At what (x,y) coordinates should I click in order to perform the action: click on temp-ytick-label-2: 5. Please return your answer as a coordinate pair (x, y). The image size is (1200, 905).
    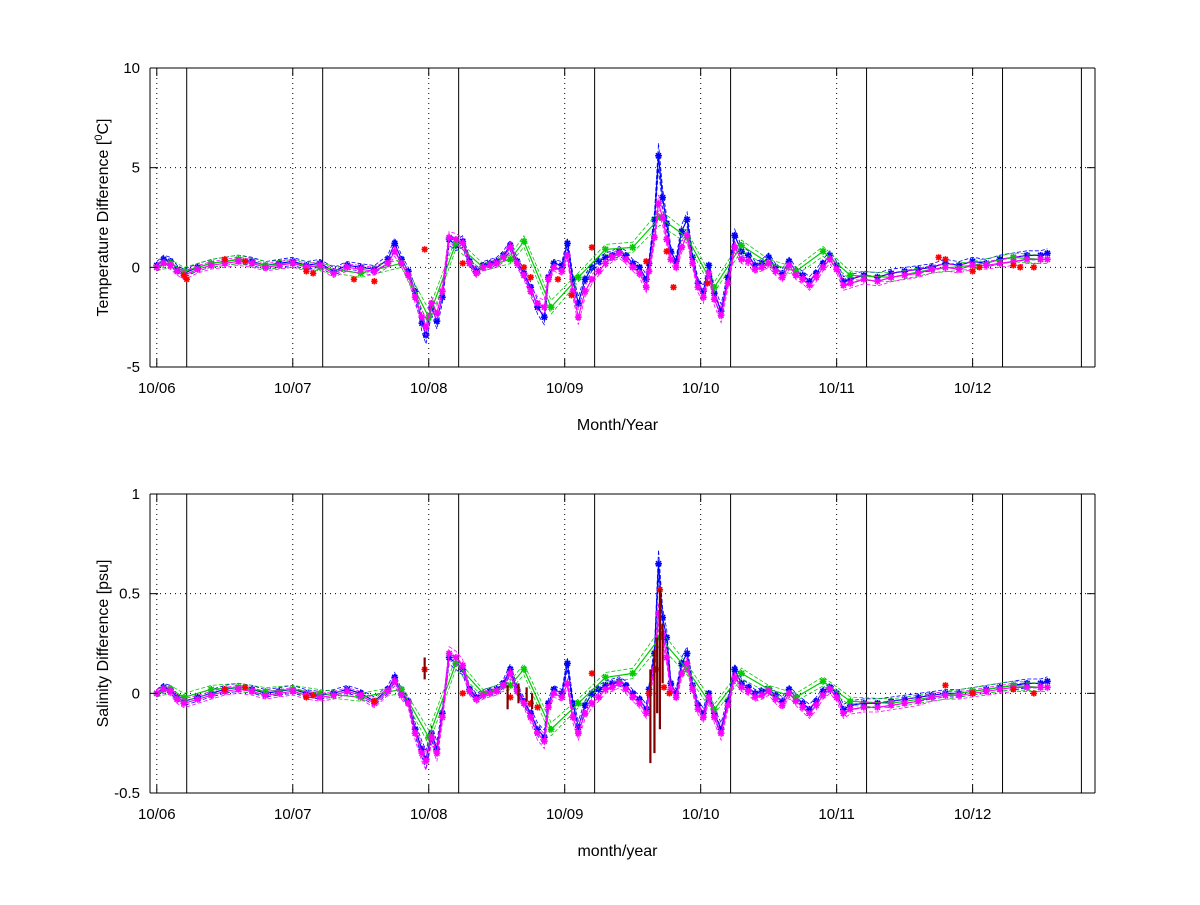
    Looking at the image, I should click on (136, 168).